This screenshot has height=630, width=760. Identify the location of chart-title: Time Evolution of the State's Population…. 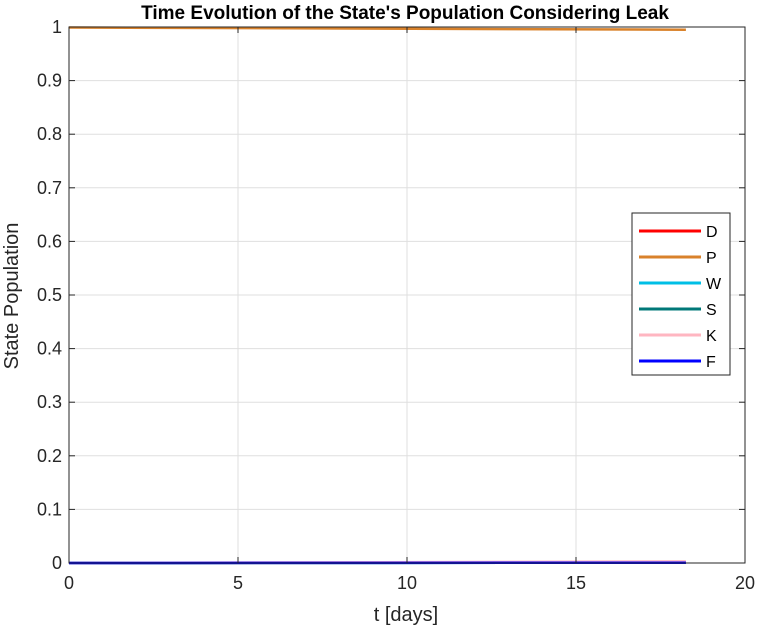
(405, 13).